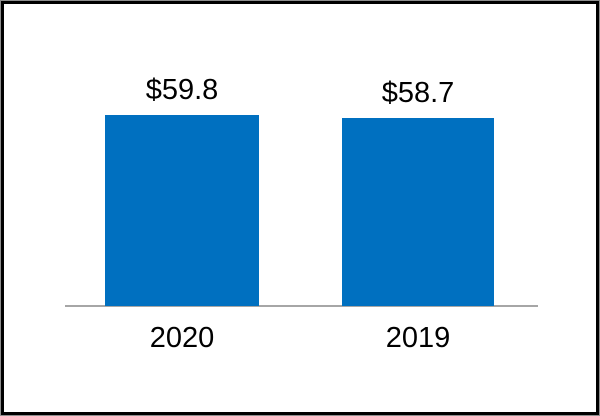  What do you see at coordinates (301, 306) in the screenshot?
I see `x-axis-line` at bounding box center [301, 306].